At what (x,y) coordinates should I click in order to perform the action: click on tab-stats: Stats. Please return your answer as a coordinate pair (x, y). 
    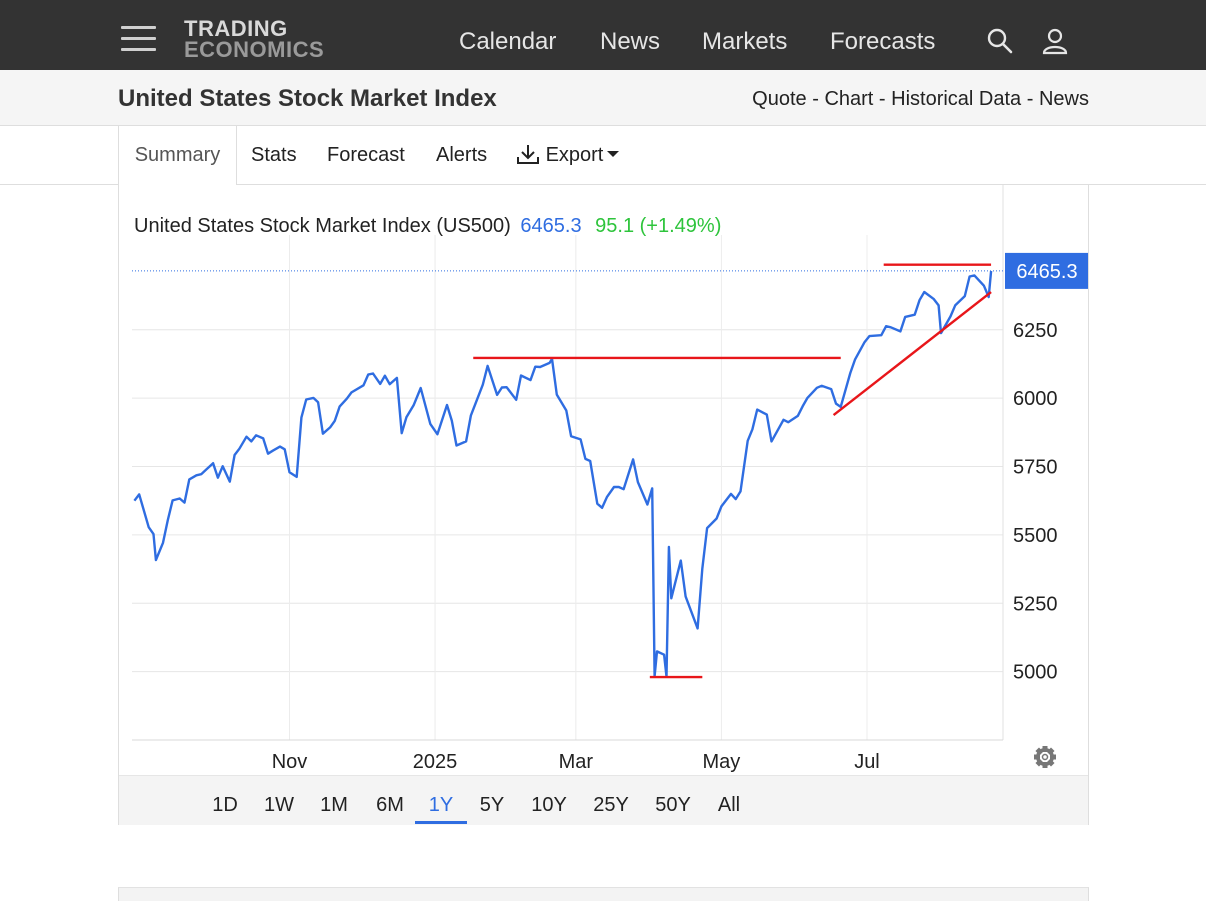
    Looking at the image, I should click on (274, 155).